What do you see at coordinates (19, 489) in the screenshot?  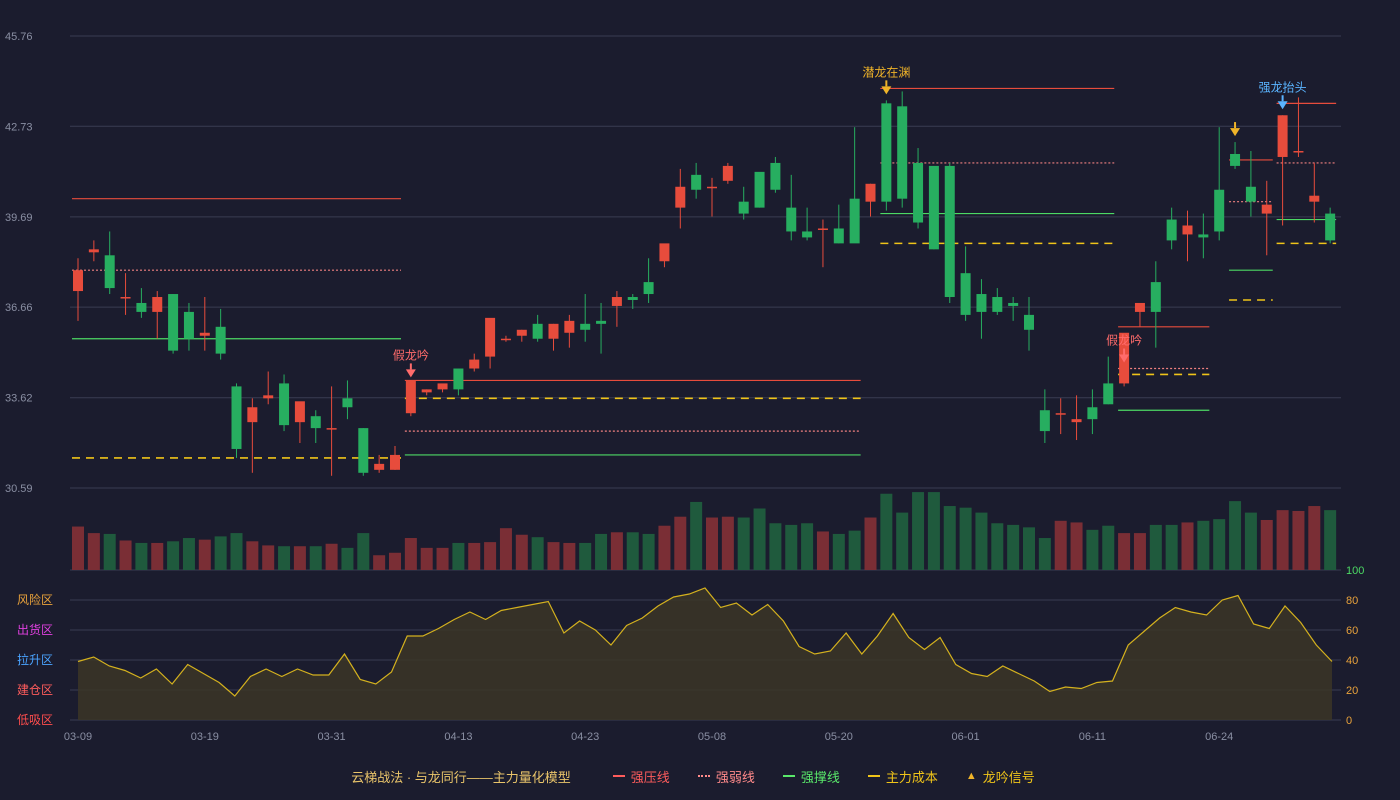 I see `price-tick-label: 30.59` at bounding box center [19, 489].